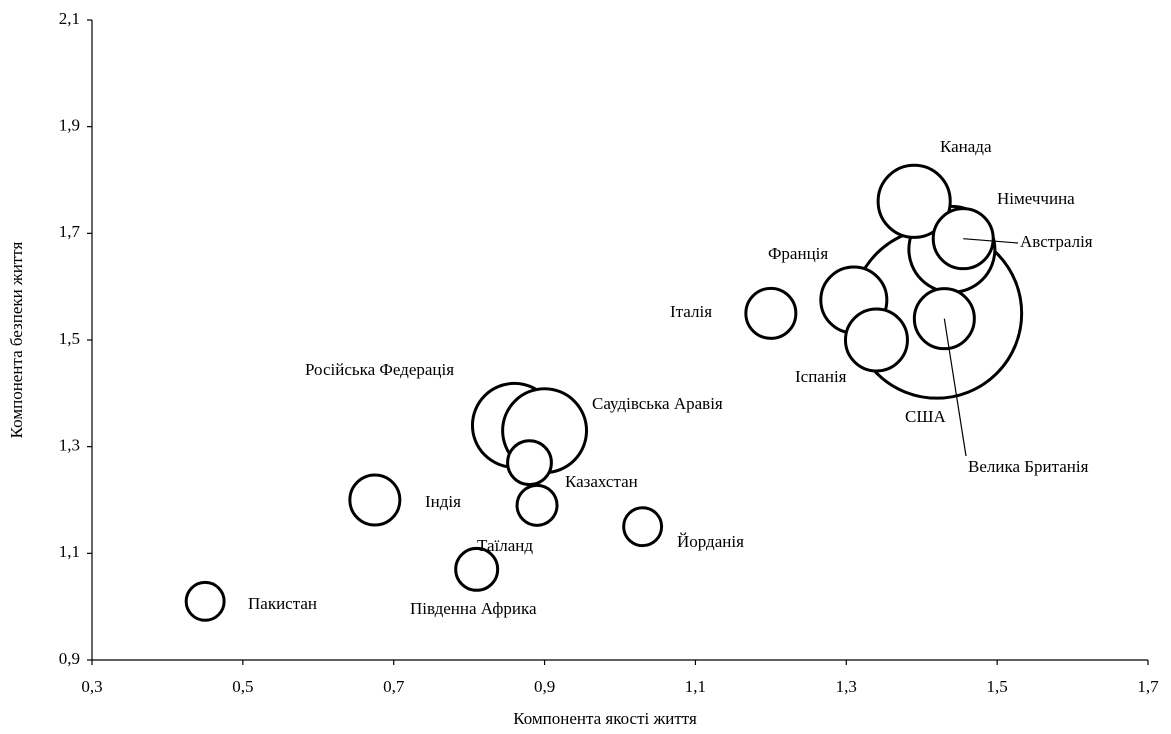 The width and height of the screenshot is (1171, 734). Describe the element at coordinates (605, 718) in the screenshot. I see `x-axis-title: Компонента якості життя` at that location.